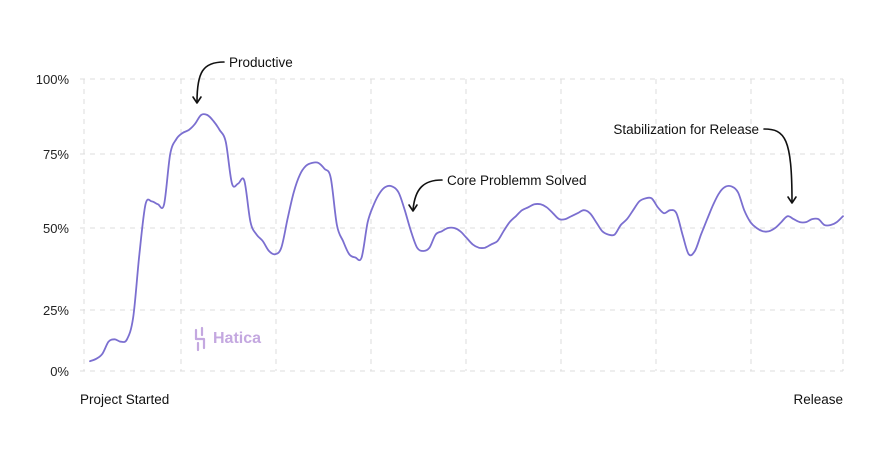 The width and height of the screenshot is (880, 462). Describe the element at coordinates (237, 338) in the screenshot. I see `watermark-text: Hatica` at that location.